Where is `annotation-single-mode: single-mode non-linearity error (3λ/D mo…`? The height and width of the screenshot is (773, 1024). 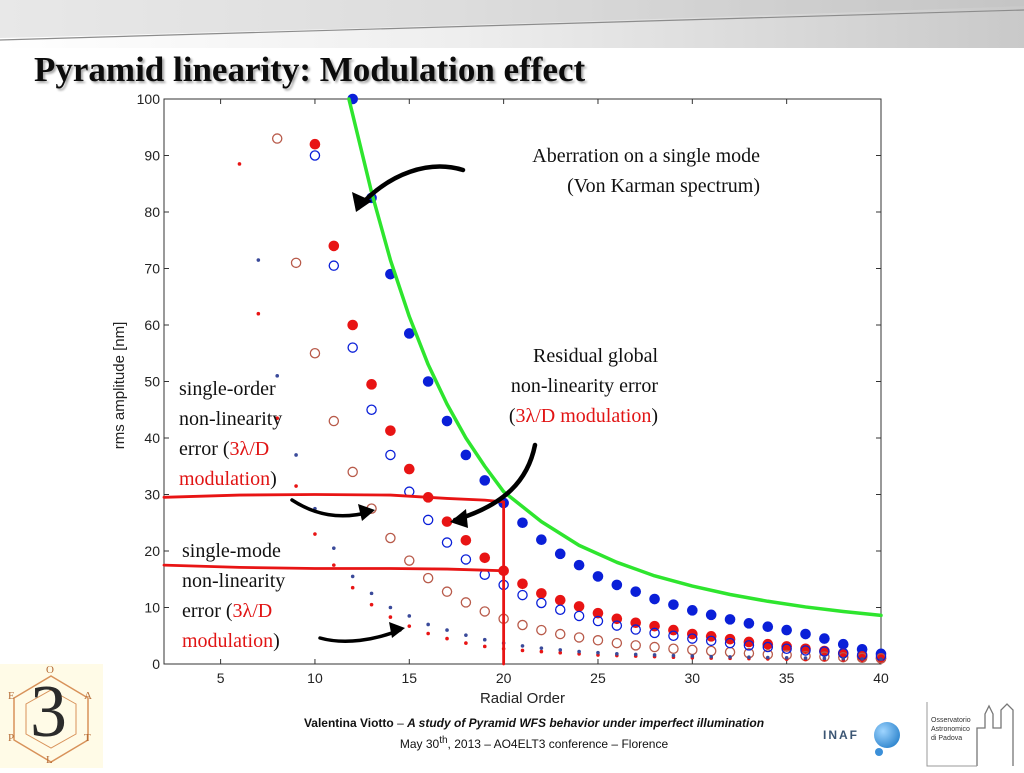
annotation-single-mode: single-mode non-linearity error (3λ/D mo… is located at coordinates (252, 596).